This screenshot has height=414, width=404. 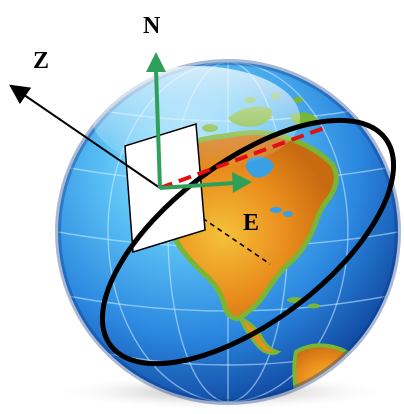 What do you see at coordinates (85, 136) in the screenshot?
I see `z-axis-arrow` at bounding box center [85, 136].